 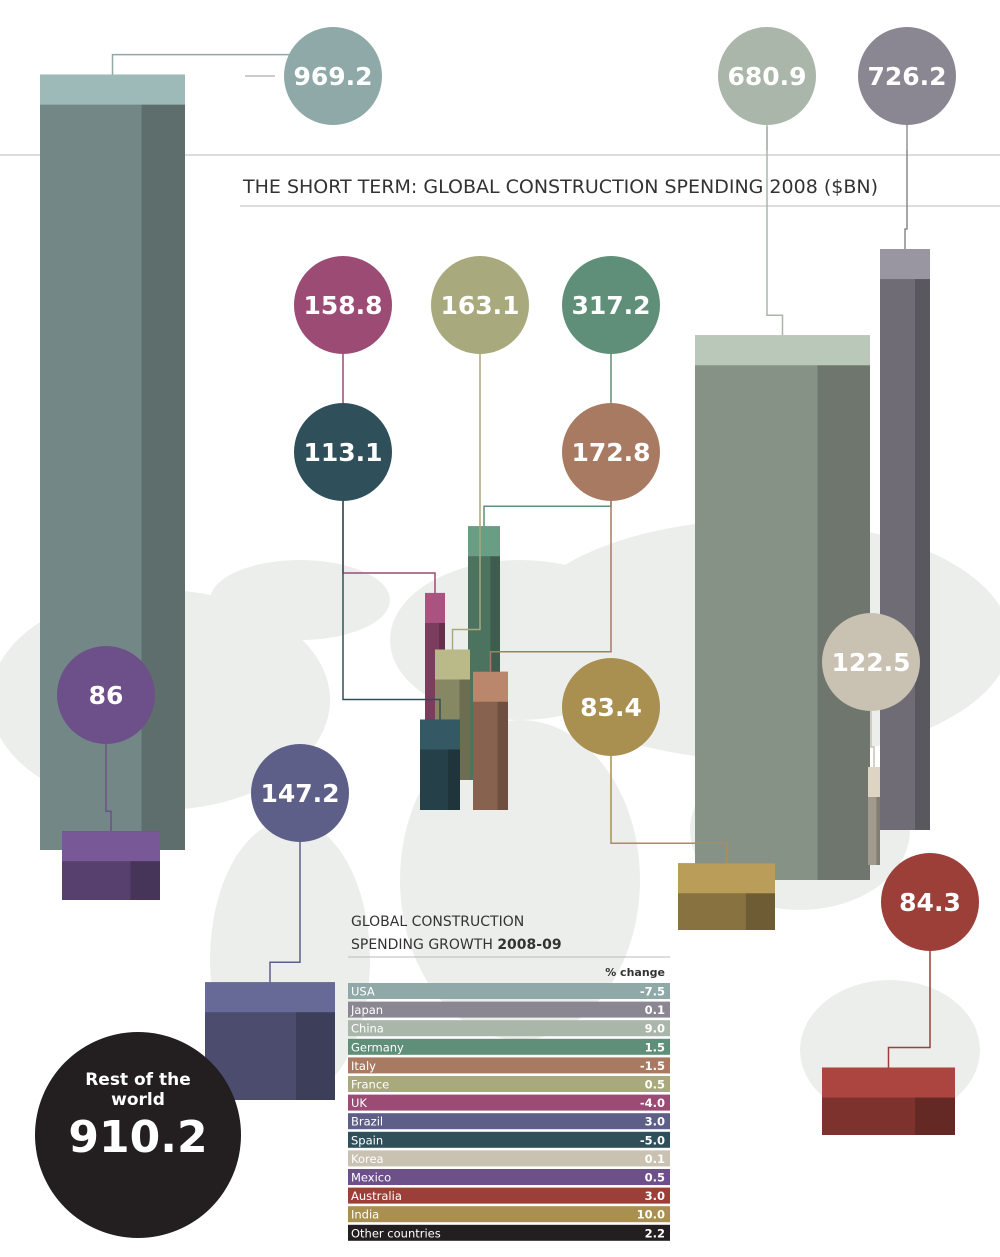 What do you see at coordinates (332, 76) in the screenshot?
I see `bubble-value: 969.2` at bounding box center [332, 76].